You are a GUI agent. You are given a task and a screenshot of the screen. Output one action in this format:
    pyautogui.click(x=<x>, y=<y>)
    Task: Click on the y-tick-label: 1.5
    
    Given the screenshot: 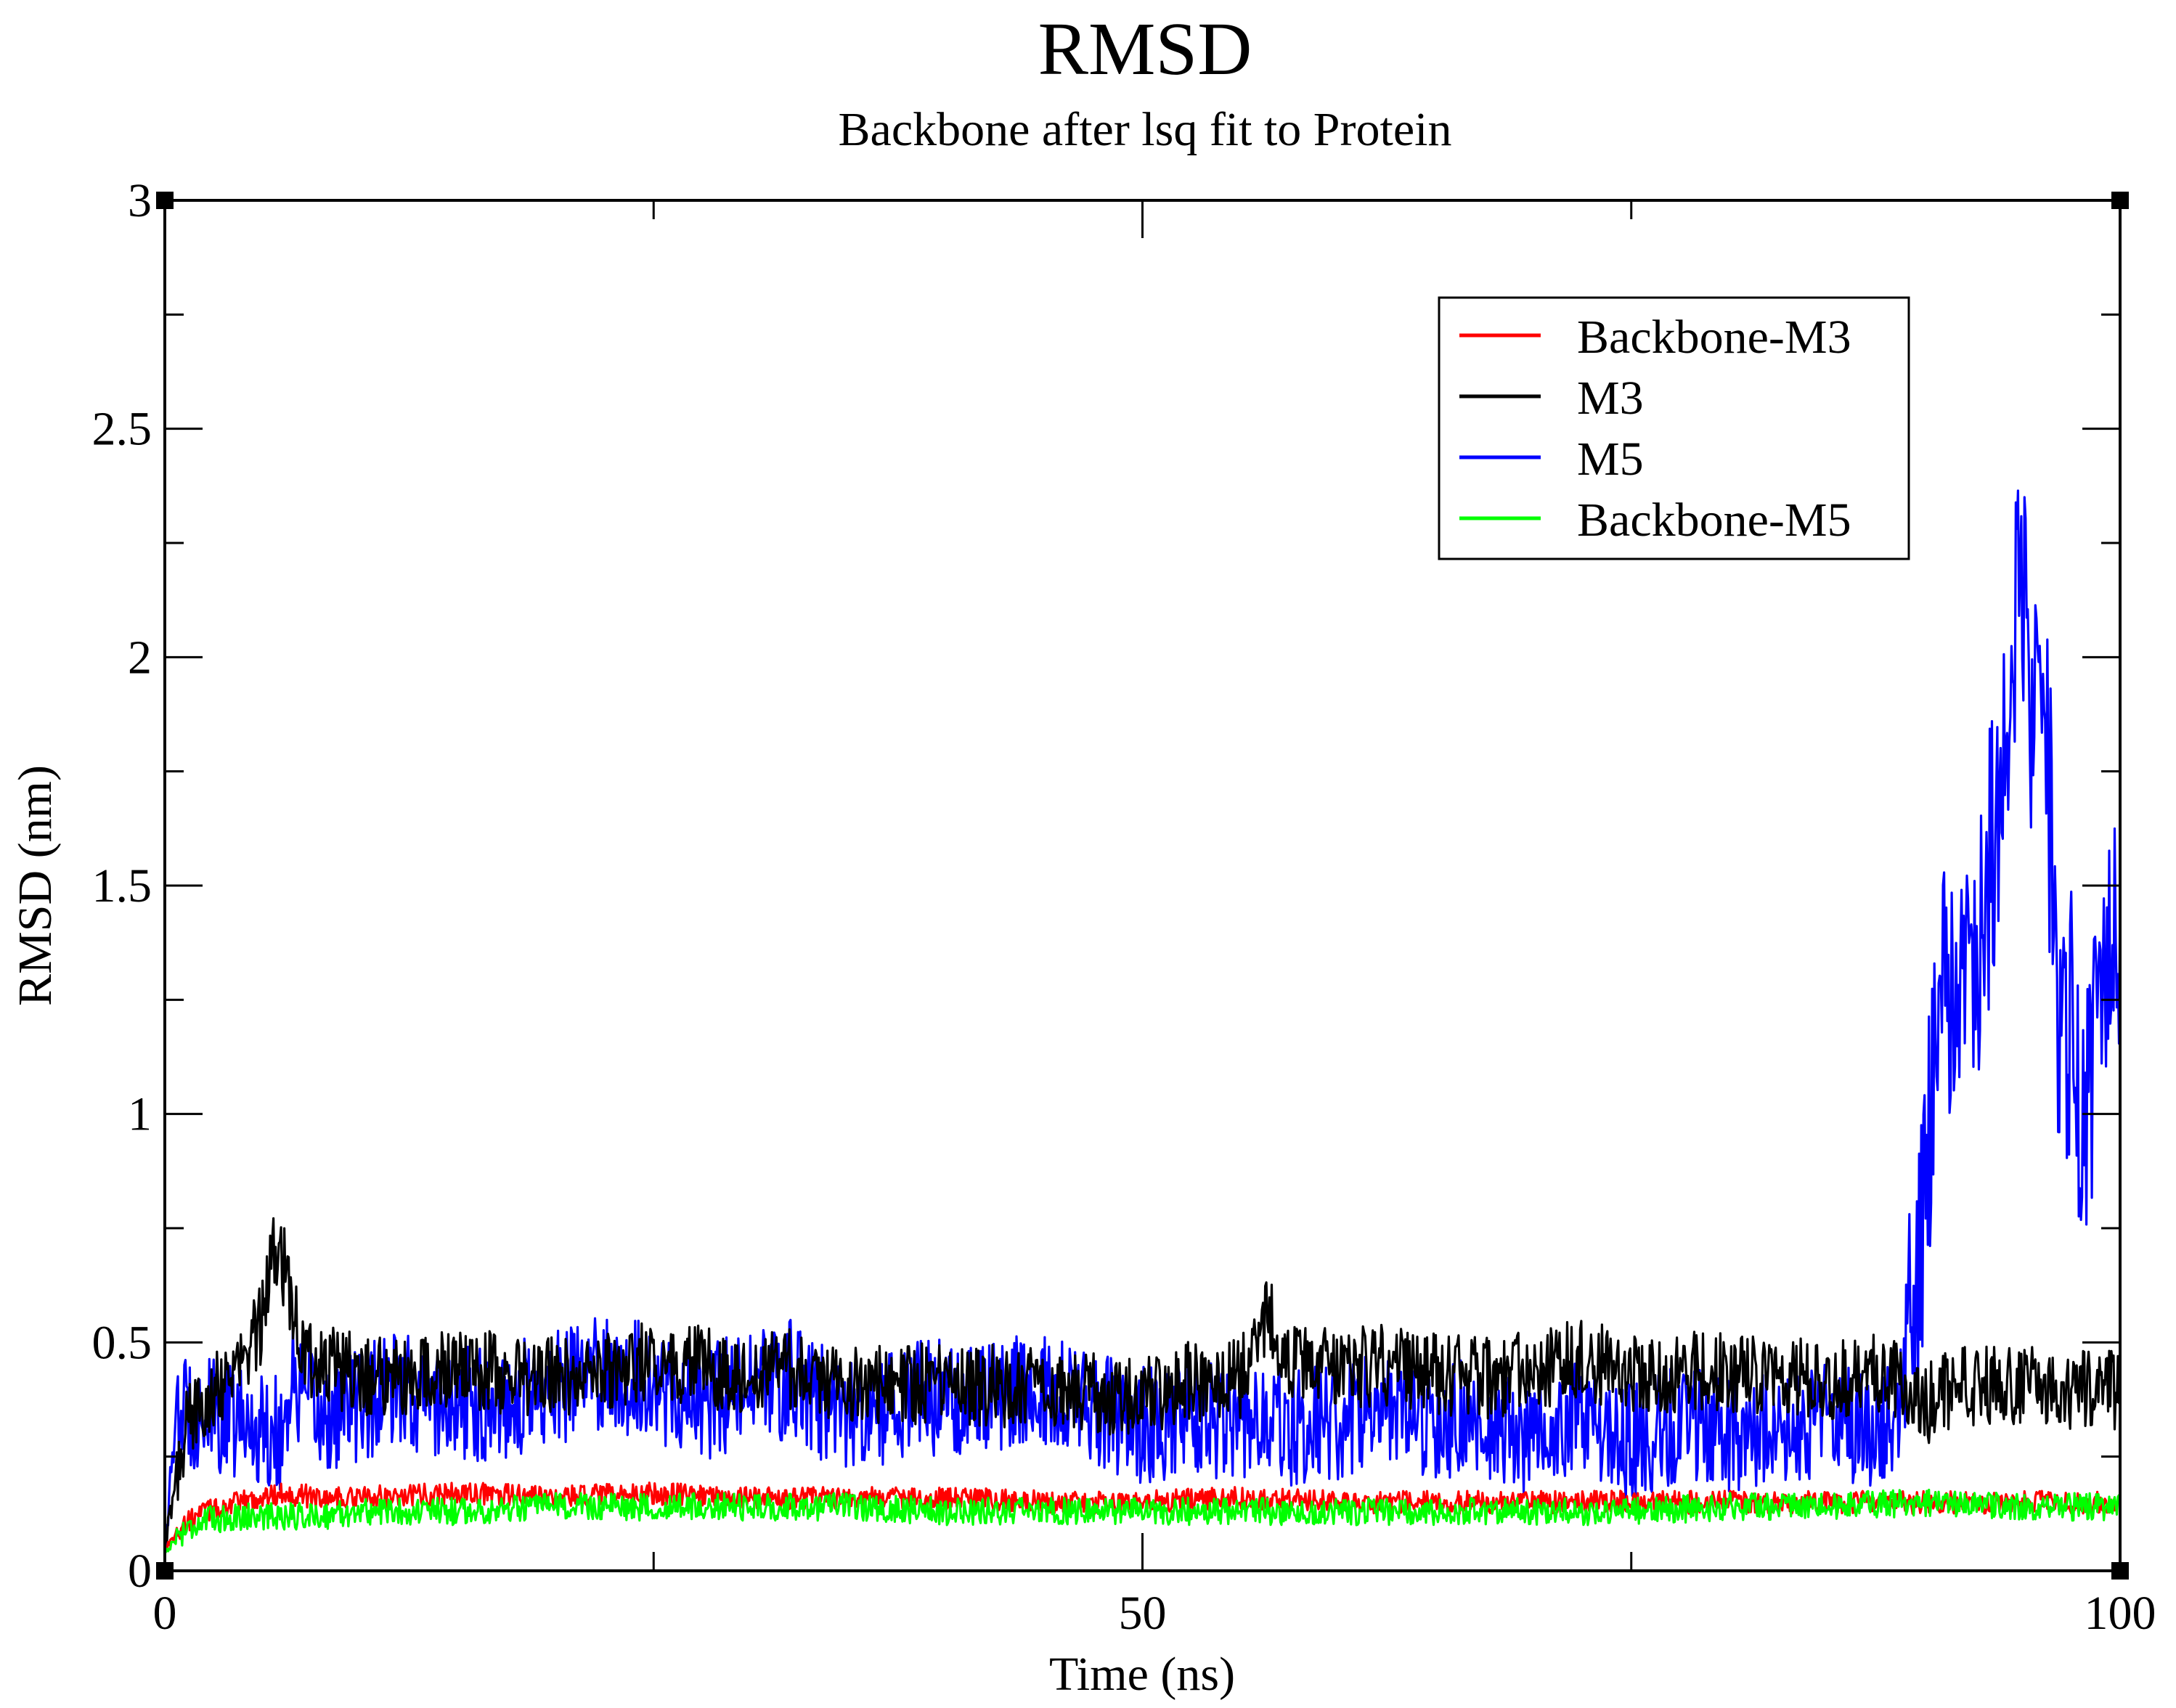 What is the action you would take?
    pyautogui.click(x=122, y=885)
    